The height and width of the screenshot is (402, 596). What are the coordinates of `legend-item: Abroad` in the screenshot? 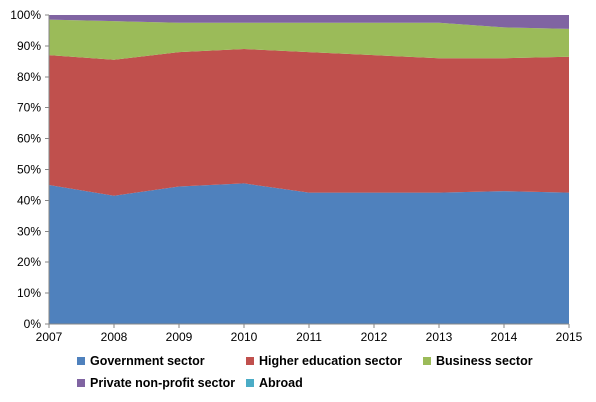 It's located at (274, 383).